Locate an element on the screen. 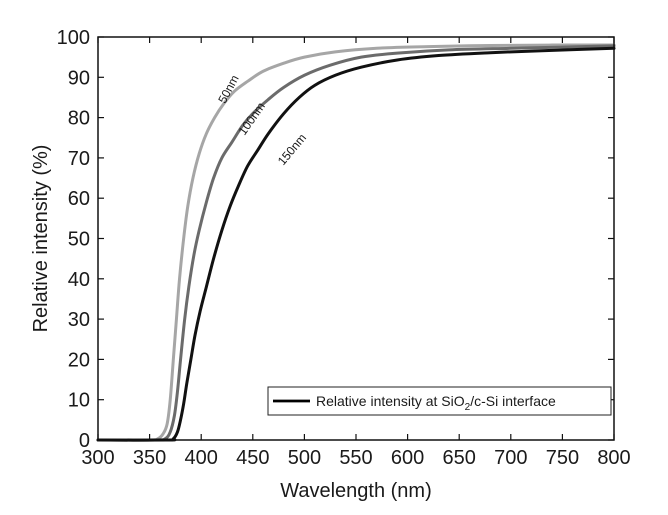 Image resolution: width=668 pixels, height=515 pixels. x-tick-label: 600 is located at coordinates (407, 458).